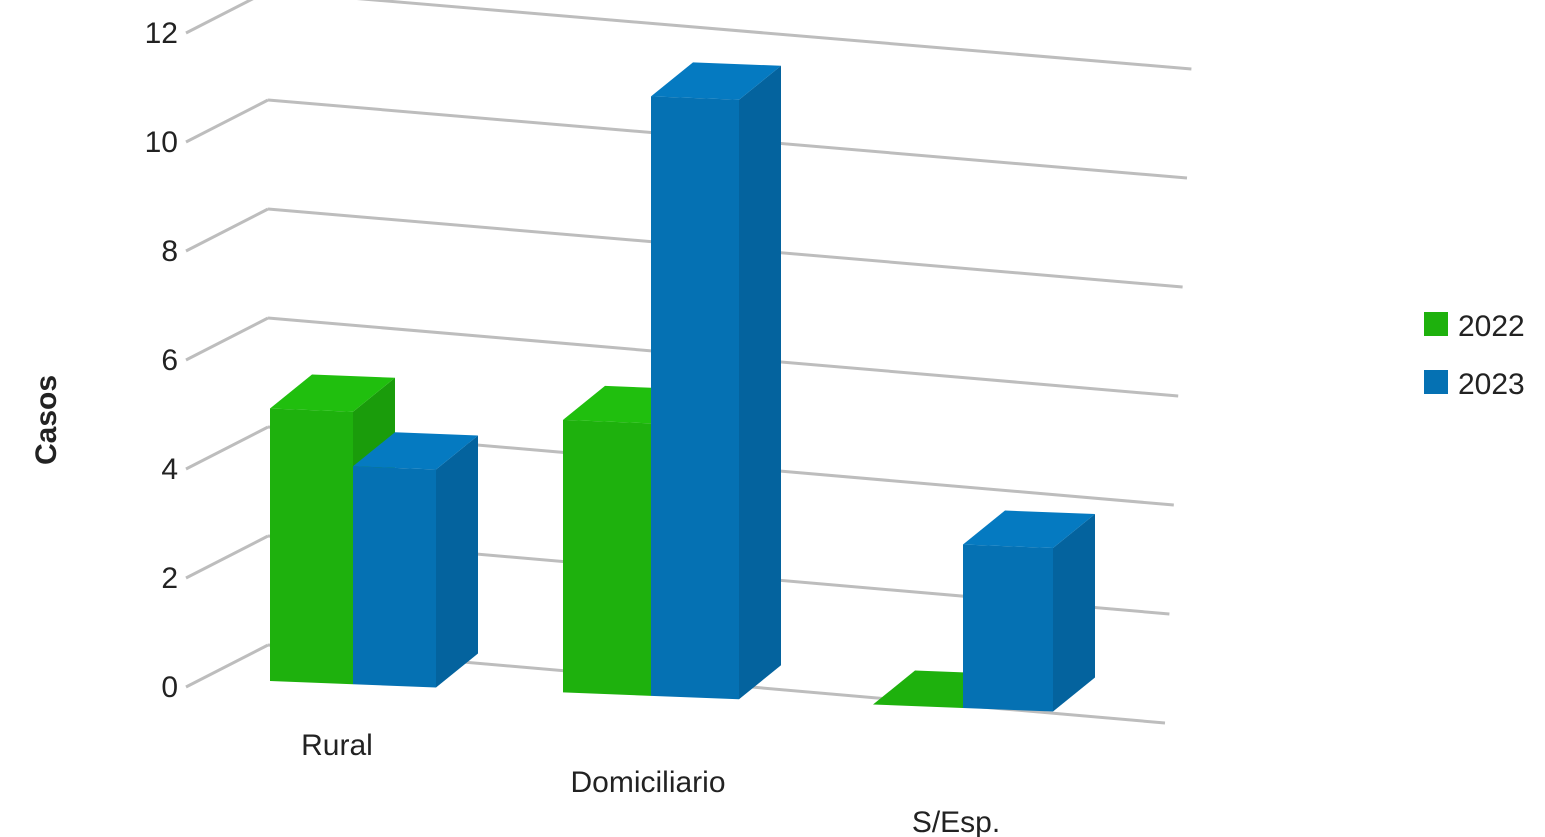 This screenshot has height=837, width=1545. I want to click on legend-label: 2023, so click(1491, 384).